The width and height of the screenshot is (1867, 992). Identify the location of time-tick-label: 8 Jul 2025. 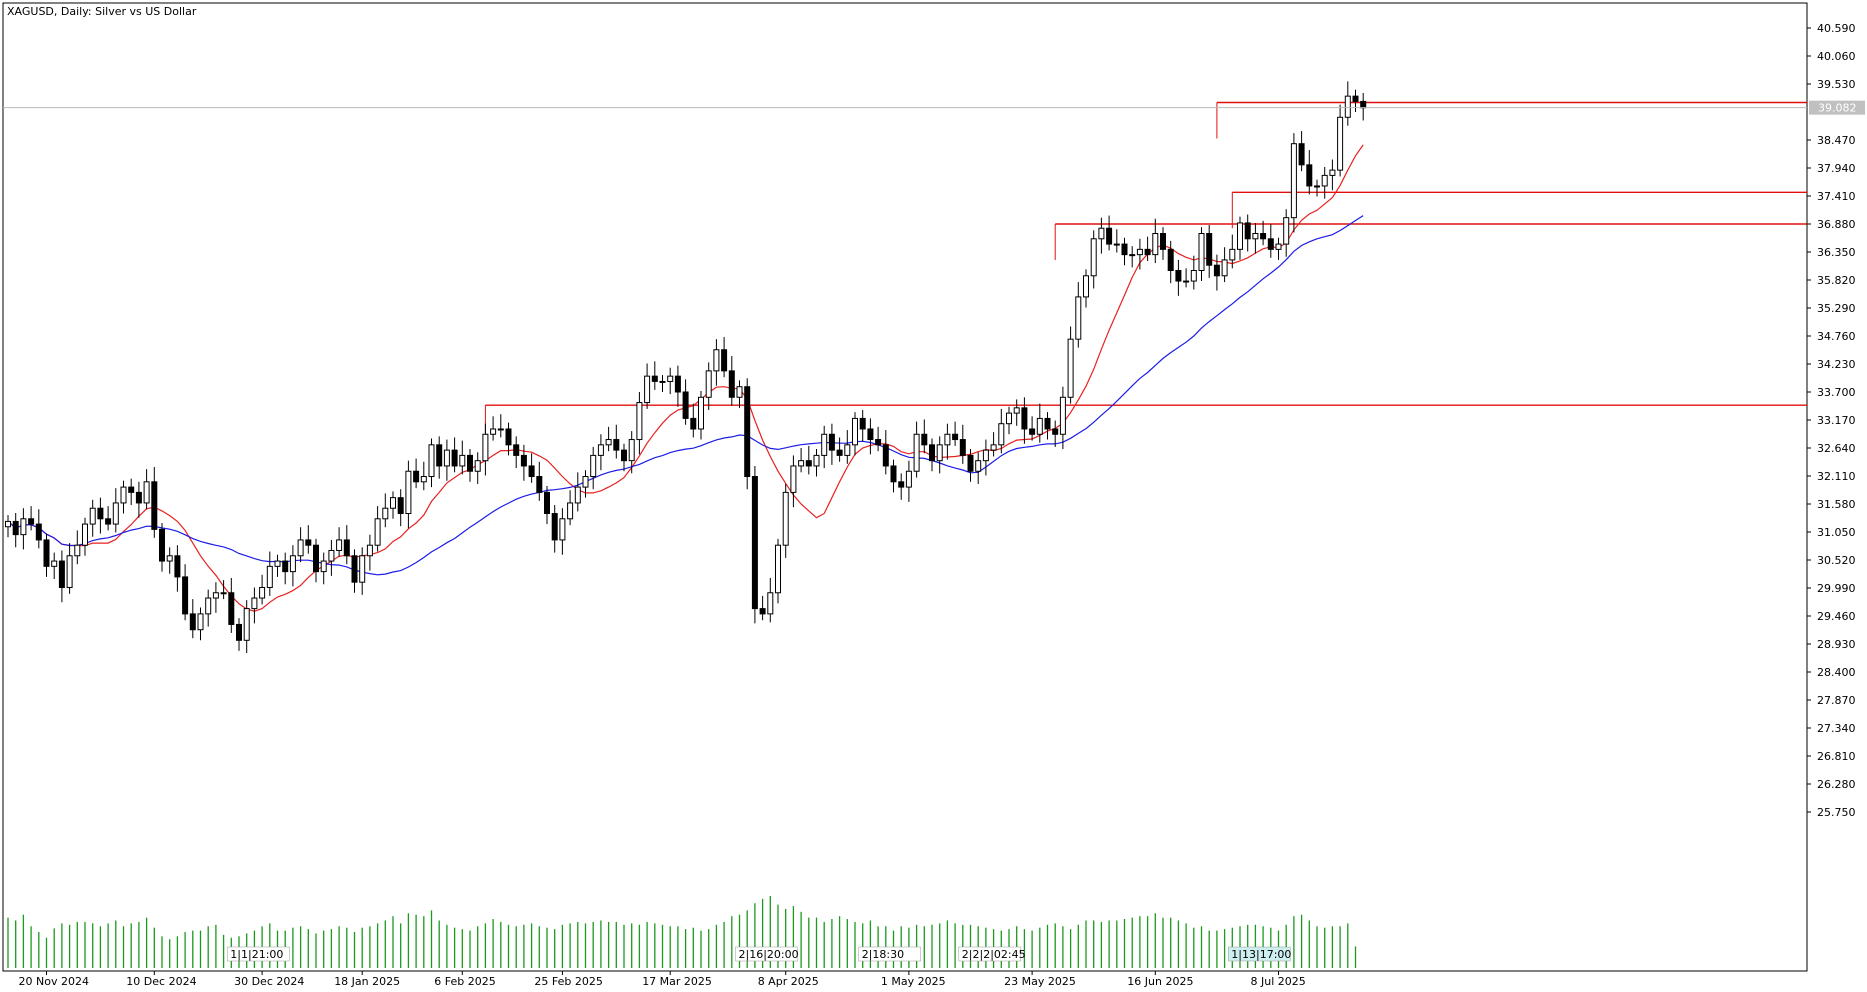
(1278, 981).